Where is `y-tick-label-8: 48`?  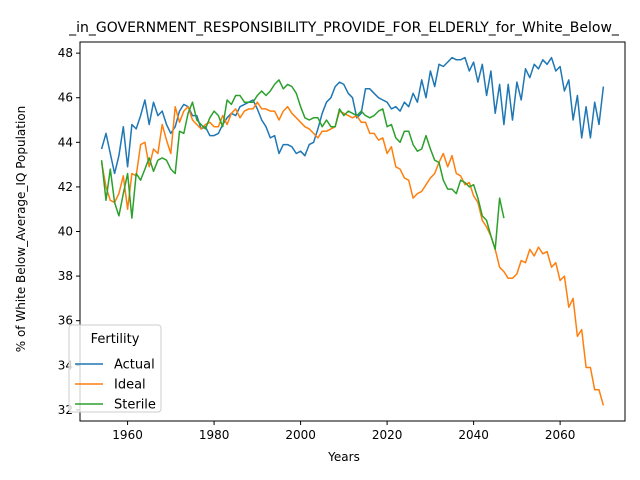
y-tick-label-8: 48 is located at coordinates (65, 53).